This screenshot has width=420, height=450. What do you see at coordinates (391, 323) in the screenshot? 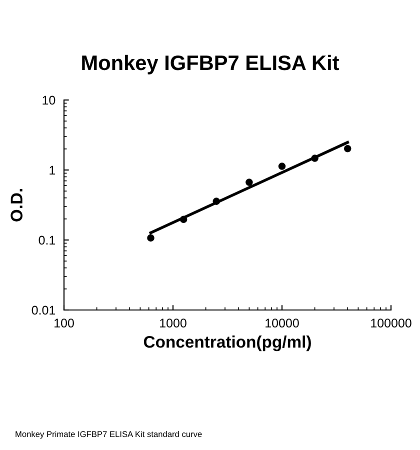
I see `x-tick-label: 100000` at bounding box center [391, 323].